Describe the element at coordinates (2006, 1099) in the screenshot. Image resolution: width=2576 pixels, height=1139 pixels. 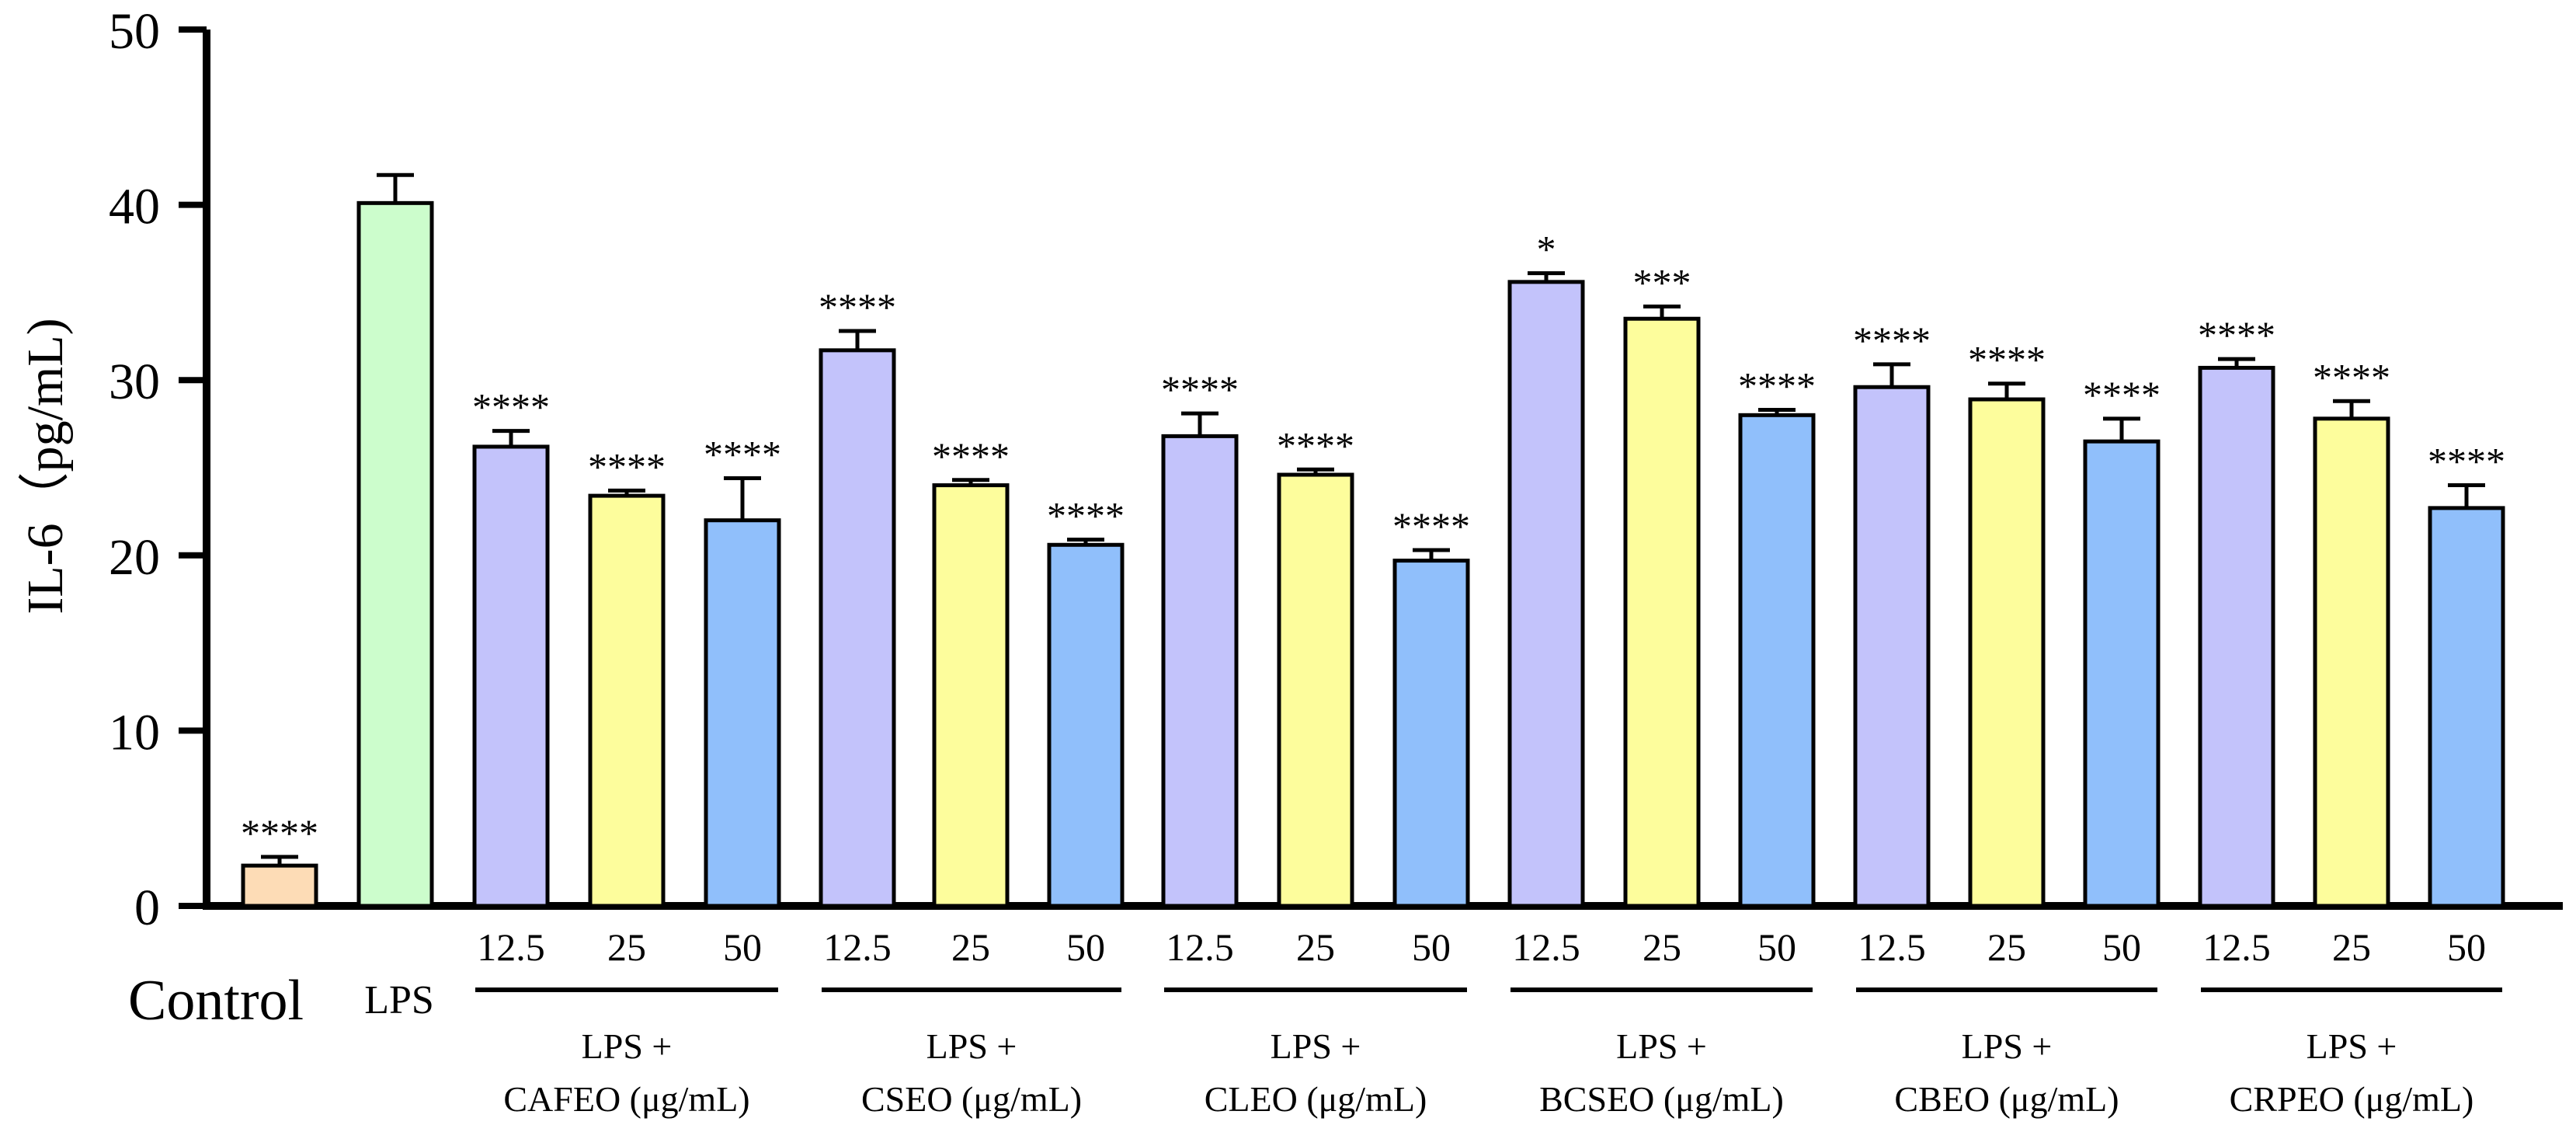
I see `group-label-line2: CBEO (μg/mL)` at that location.